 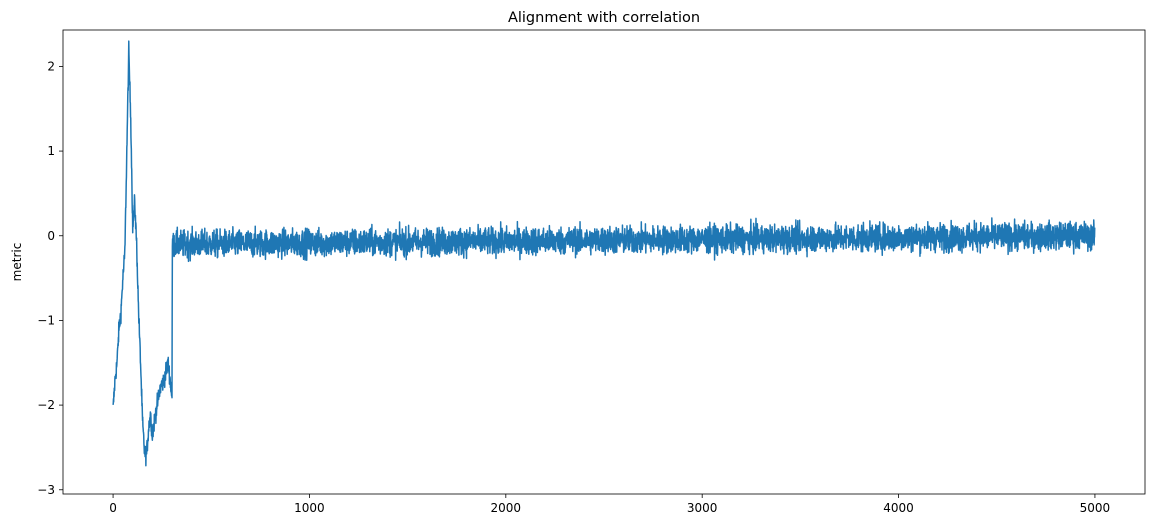 I want to click on y-tick-label: −3, so click(x=46, y=490).